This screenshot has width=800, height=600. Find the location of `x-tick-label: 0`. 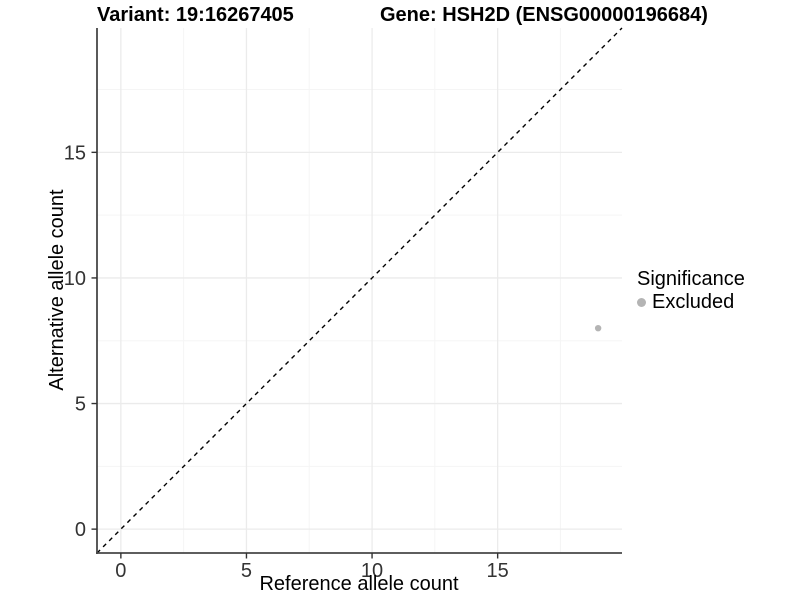

x-tick-label: 0 is located at coordinates (120, 571).